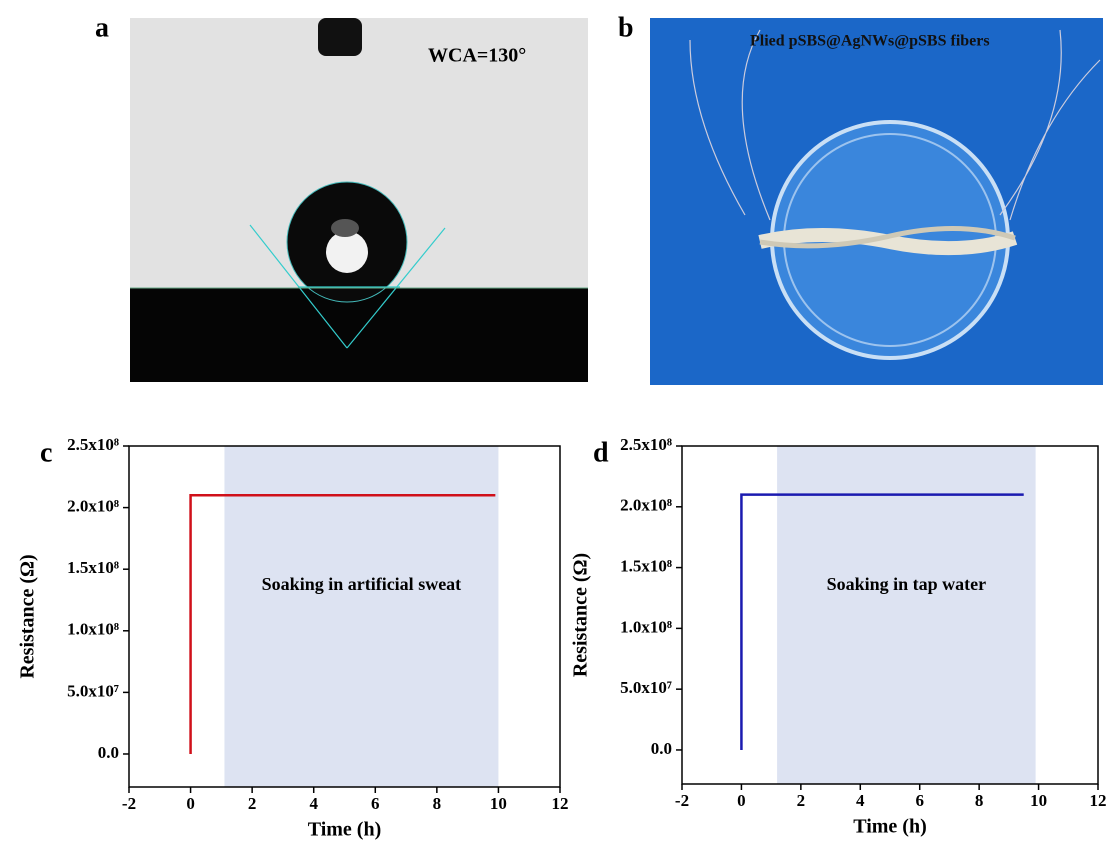 The width and height of the screenshot is (1113, 850). Describe the element at coordinates (907, 584) in the screenshot. I see `annotation: Soaking in tap water` at that location.